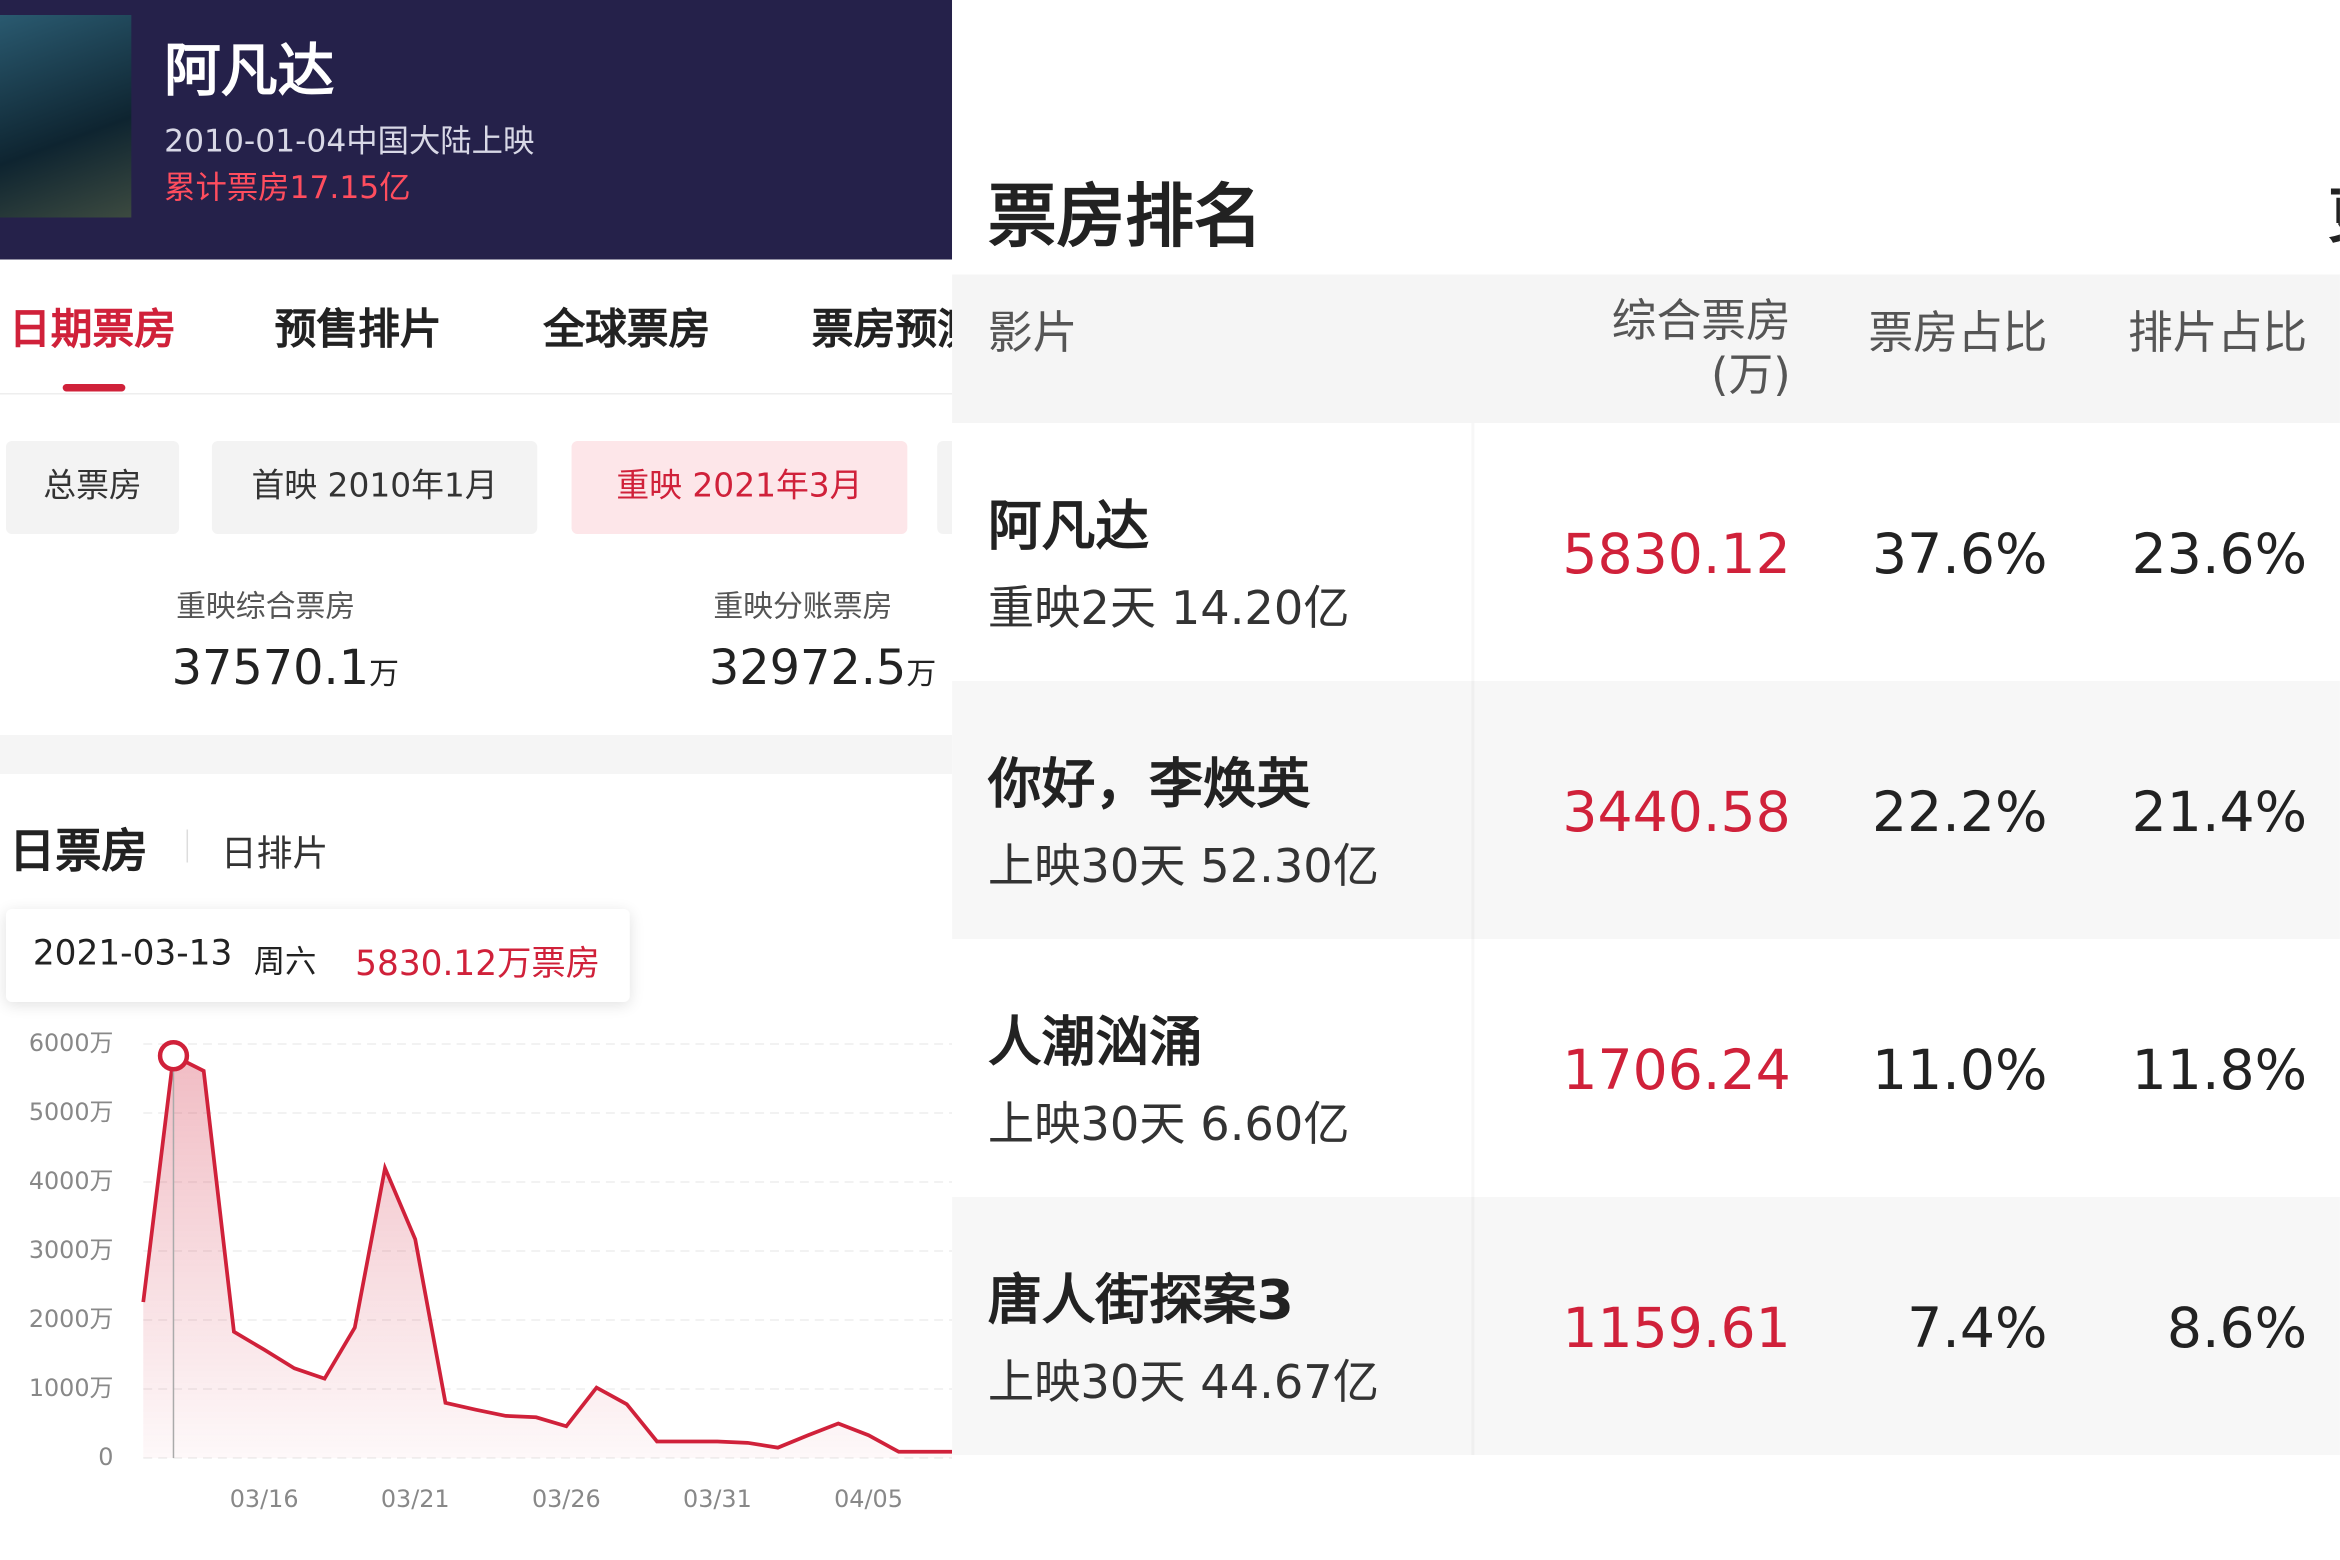  I want to click on tab: 票房预测, so click(881, 329).